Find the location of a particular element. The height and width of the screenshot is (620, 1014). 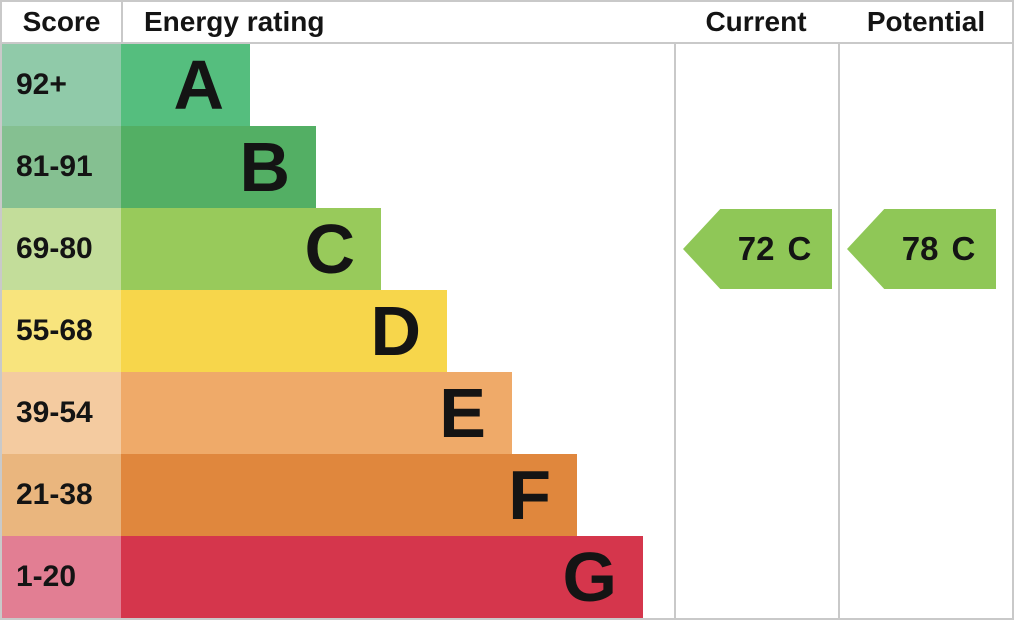

band-score-range: 55-68 is located at coordinates (61, 331).